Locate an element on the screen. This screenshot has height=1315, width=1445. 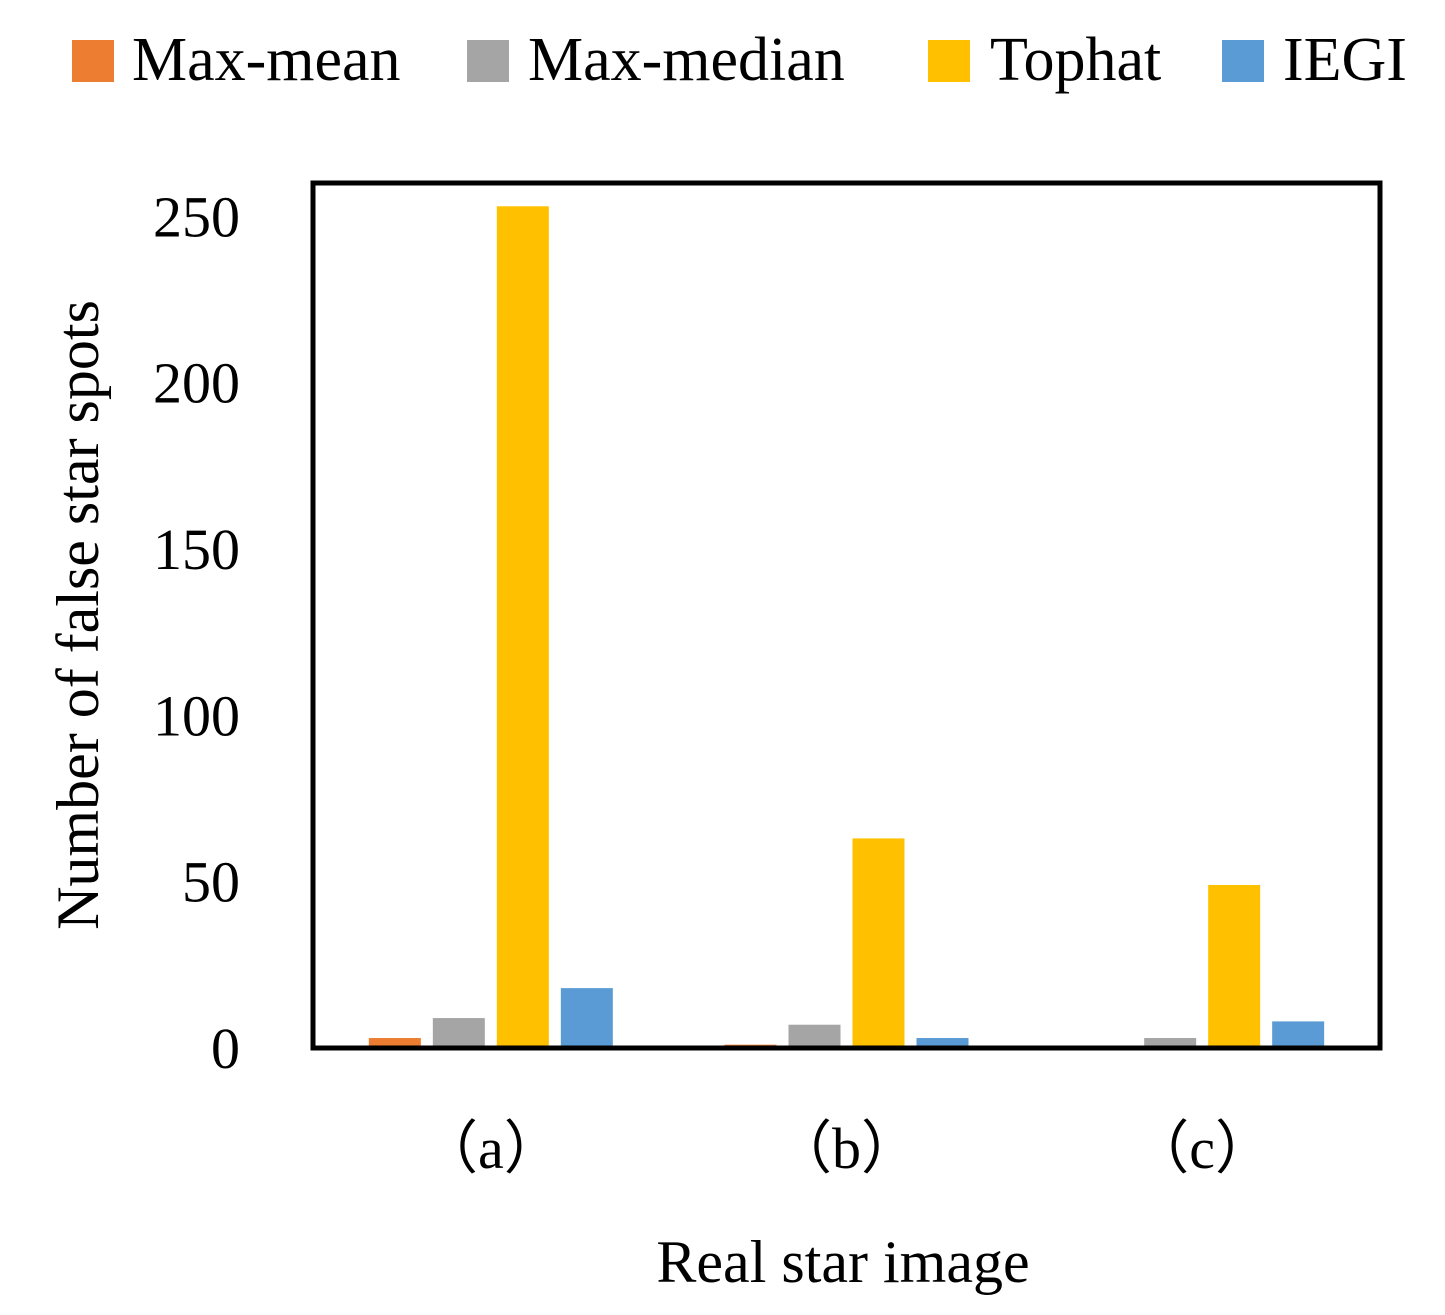
legend-label-tophat: Tophat is located at coordinates (1075, 60).